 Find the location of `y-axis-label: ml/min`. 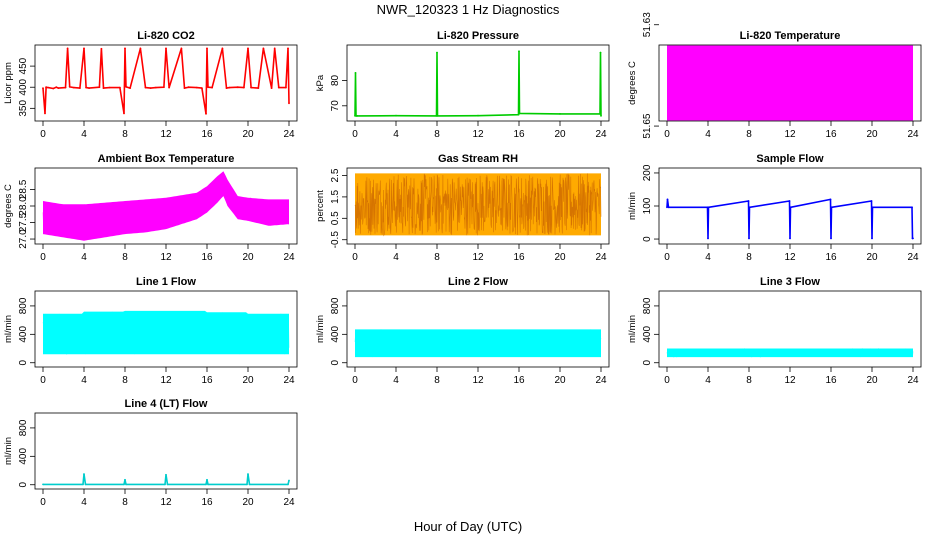

y-axis-label: ml/min is located at coordinates (320, 329).